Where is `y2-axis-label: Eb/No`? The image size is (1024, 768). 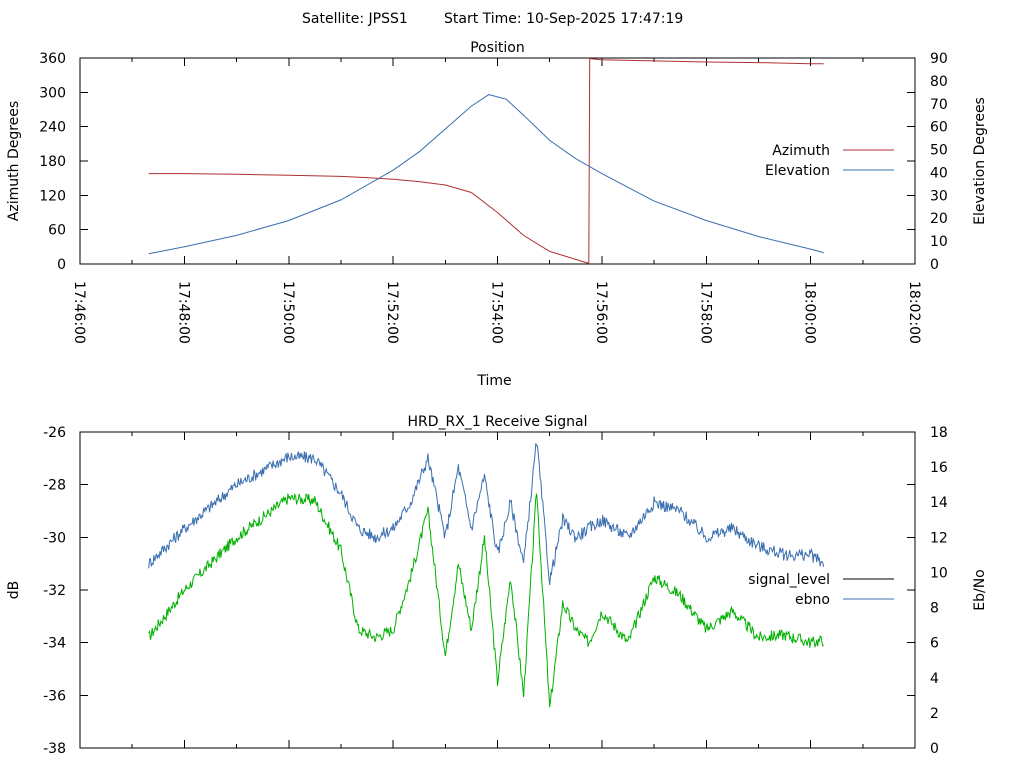 y2-axis-label: Eb/No is located at coordinates (980, 590).